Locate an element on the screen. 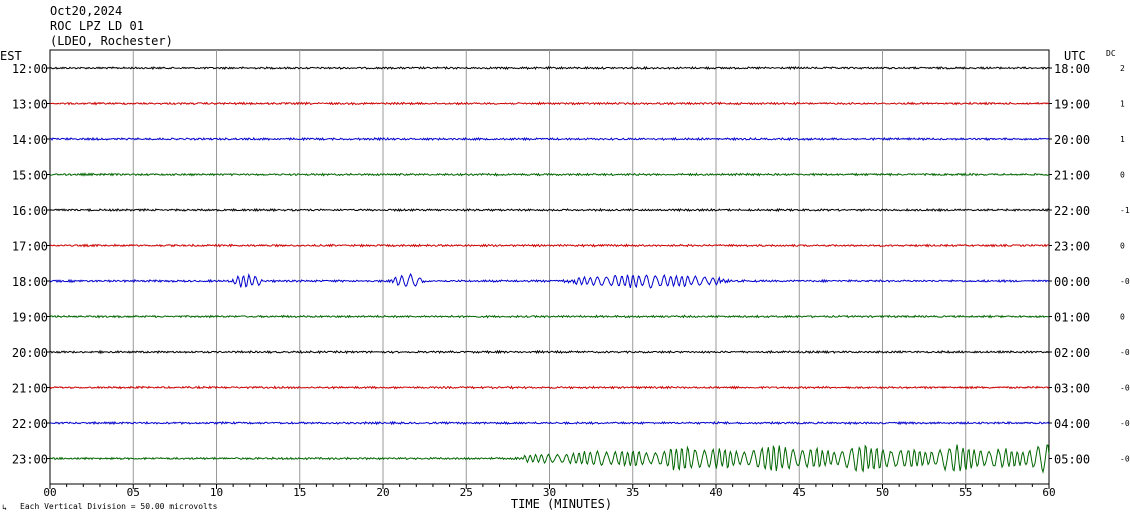  utc-row-label: 01:00 is located at coordinates (1072, 318).